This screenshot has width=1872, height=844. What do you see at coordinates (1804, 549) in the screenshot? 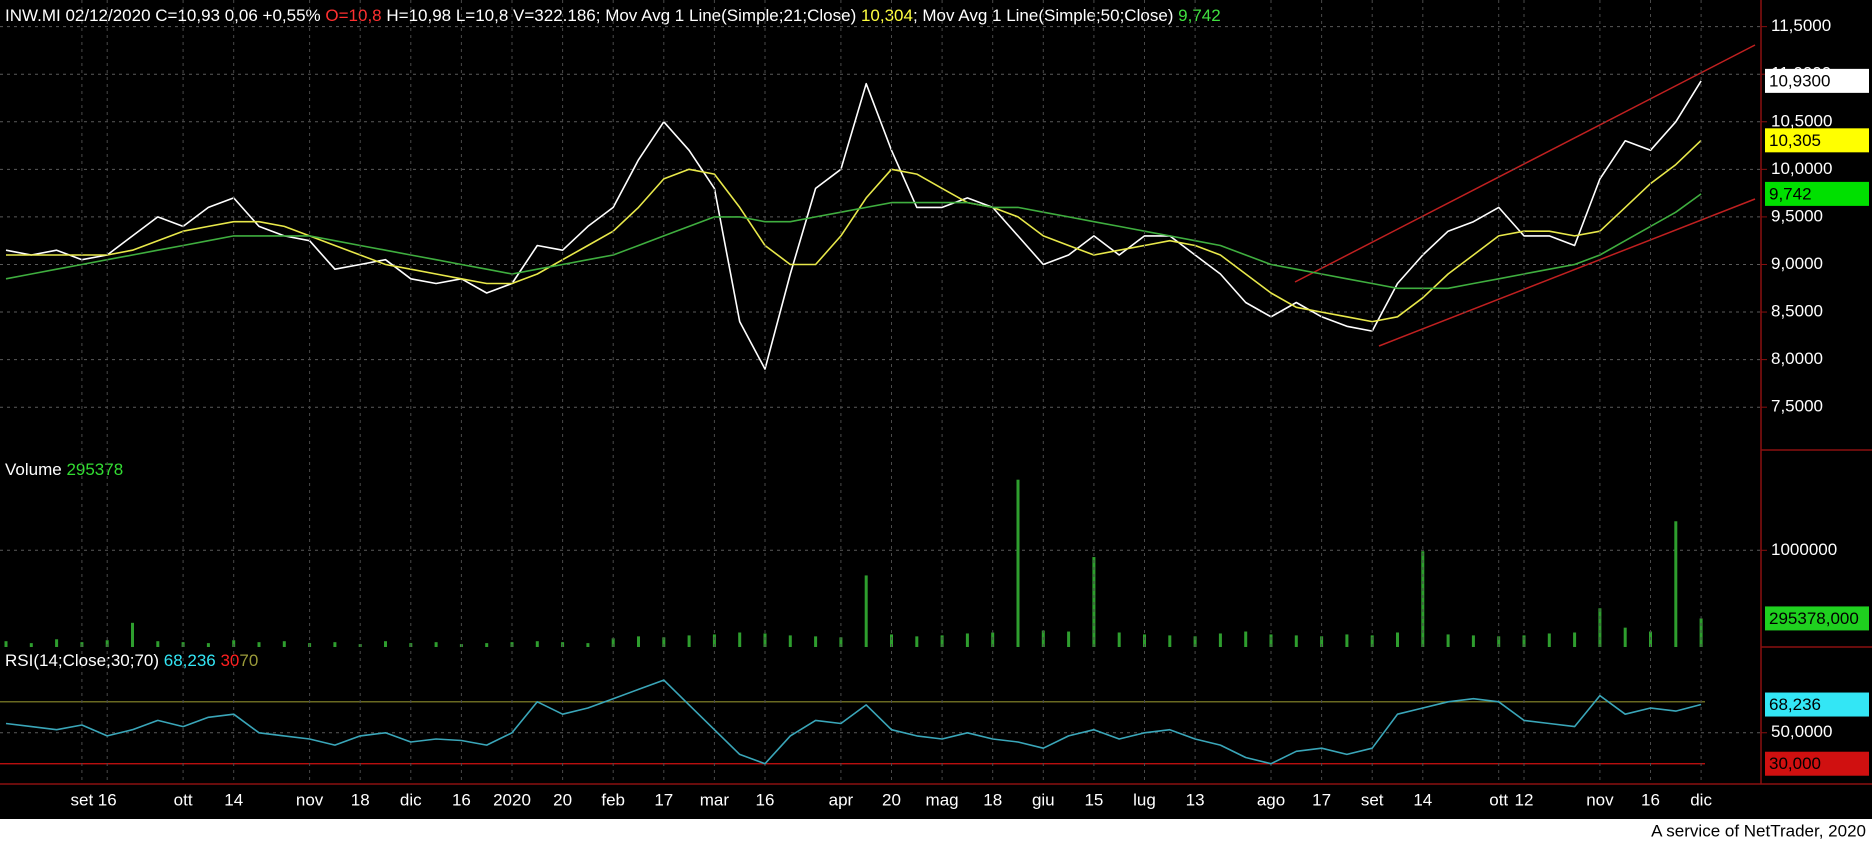
I see `y-tick-label: 1000000` at bounding box center [1804, 549].